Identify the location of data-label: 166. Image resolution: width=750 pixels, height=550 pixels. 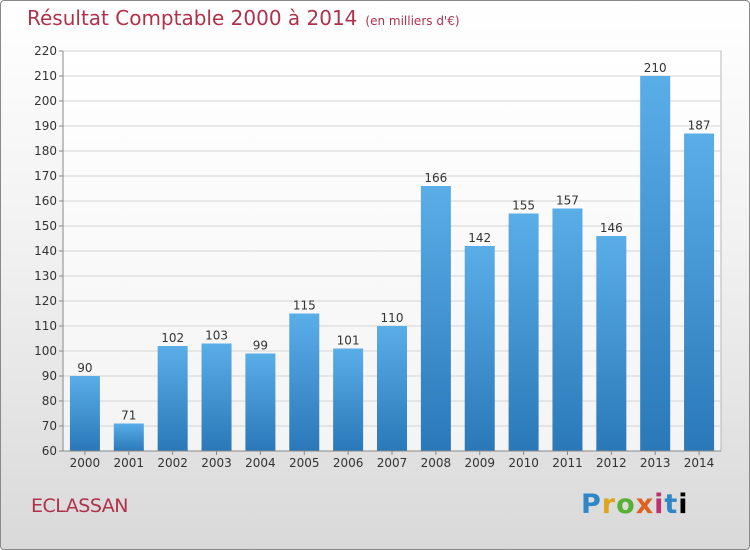
(435, 178).